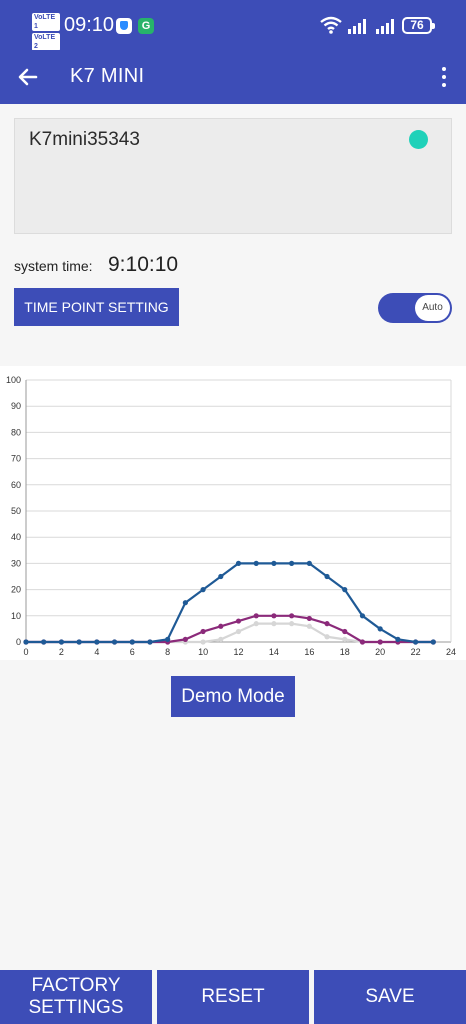 Image resolution: width=466 pixels, height=1024 pixels. What do you see at coordinates (390, 997) in the screenshot?
I see `save-button: SAVE` at bounding box center [390, 997].